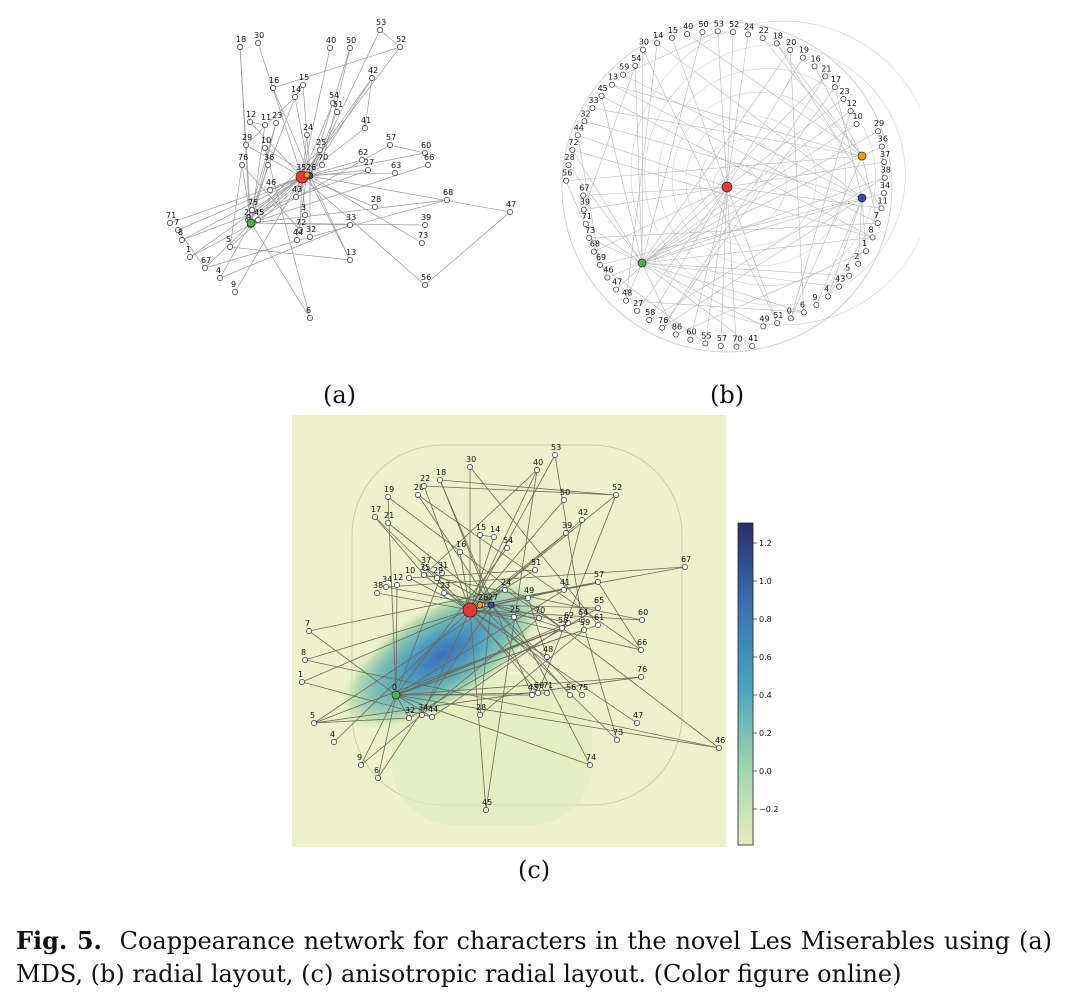 The width and height of the screenshot is (1066, 998). I want to click on node-label: 44, so click(298, 232).